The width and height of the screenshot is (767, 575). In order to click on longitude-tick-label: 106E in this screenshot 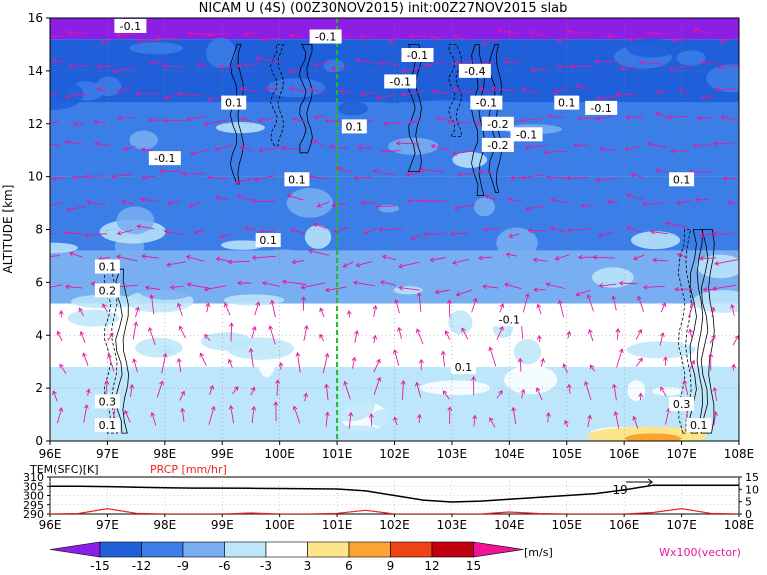, I will do `click(624, 454)`.